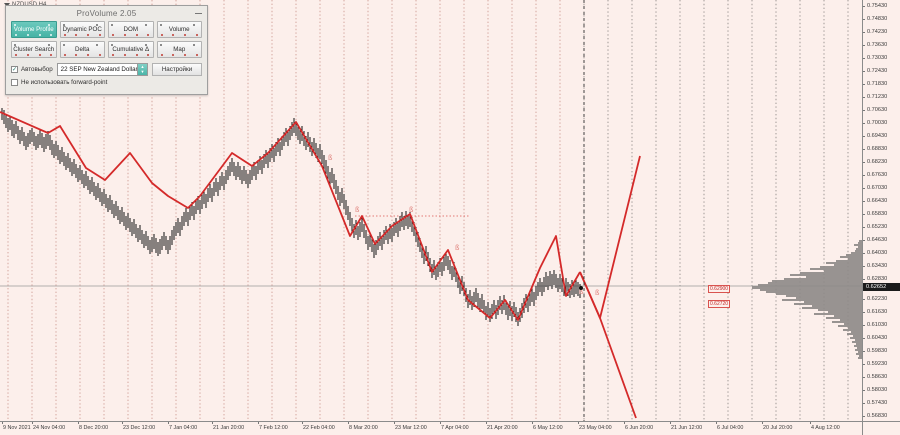 Image resolution: width=900 pixels, height=435 pixels. I want to click on delta-button: Delta, so click(82, 49).